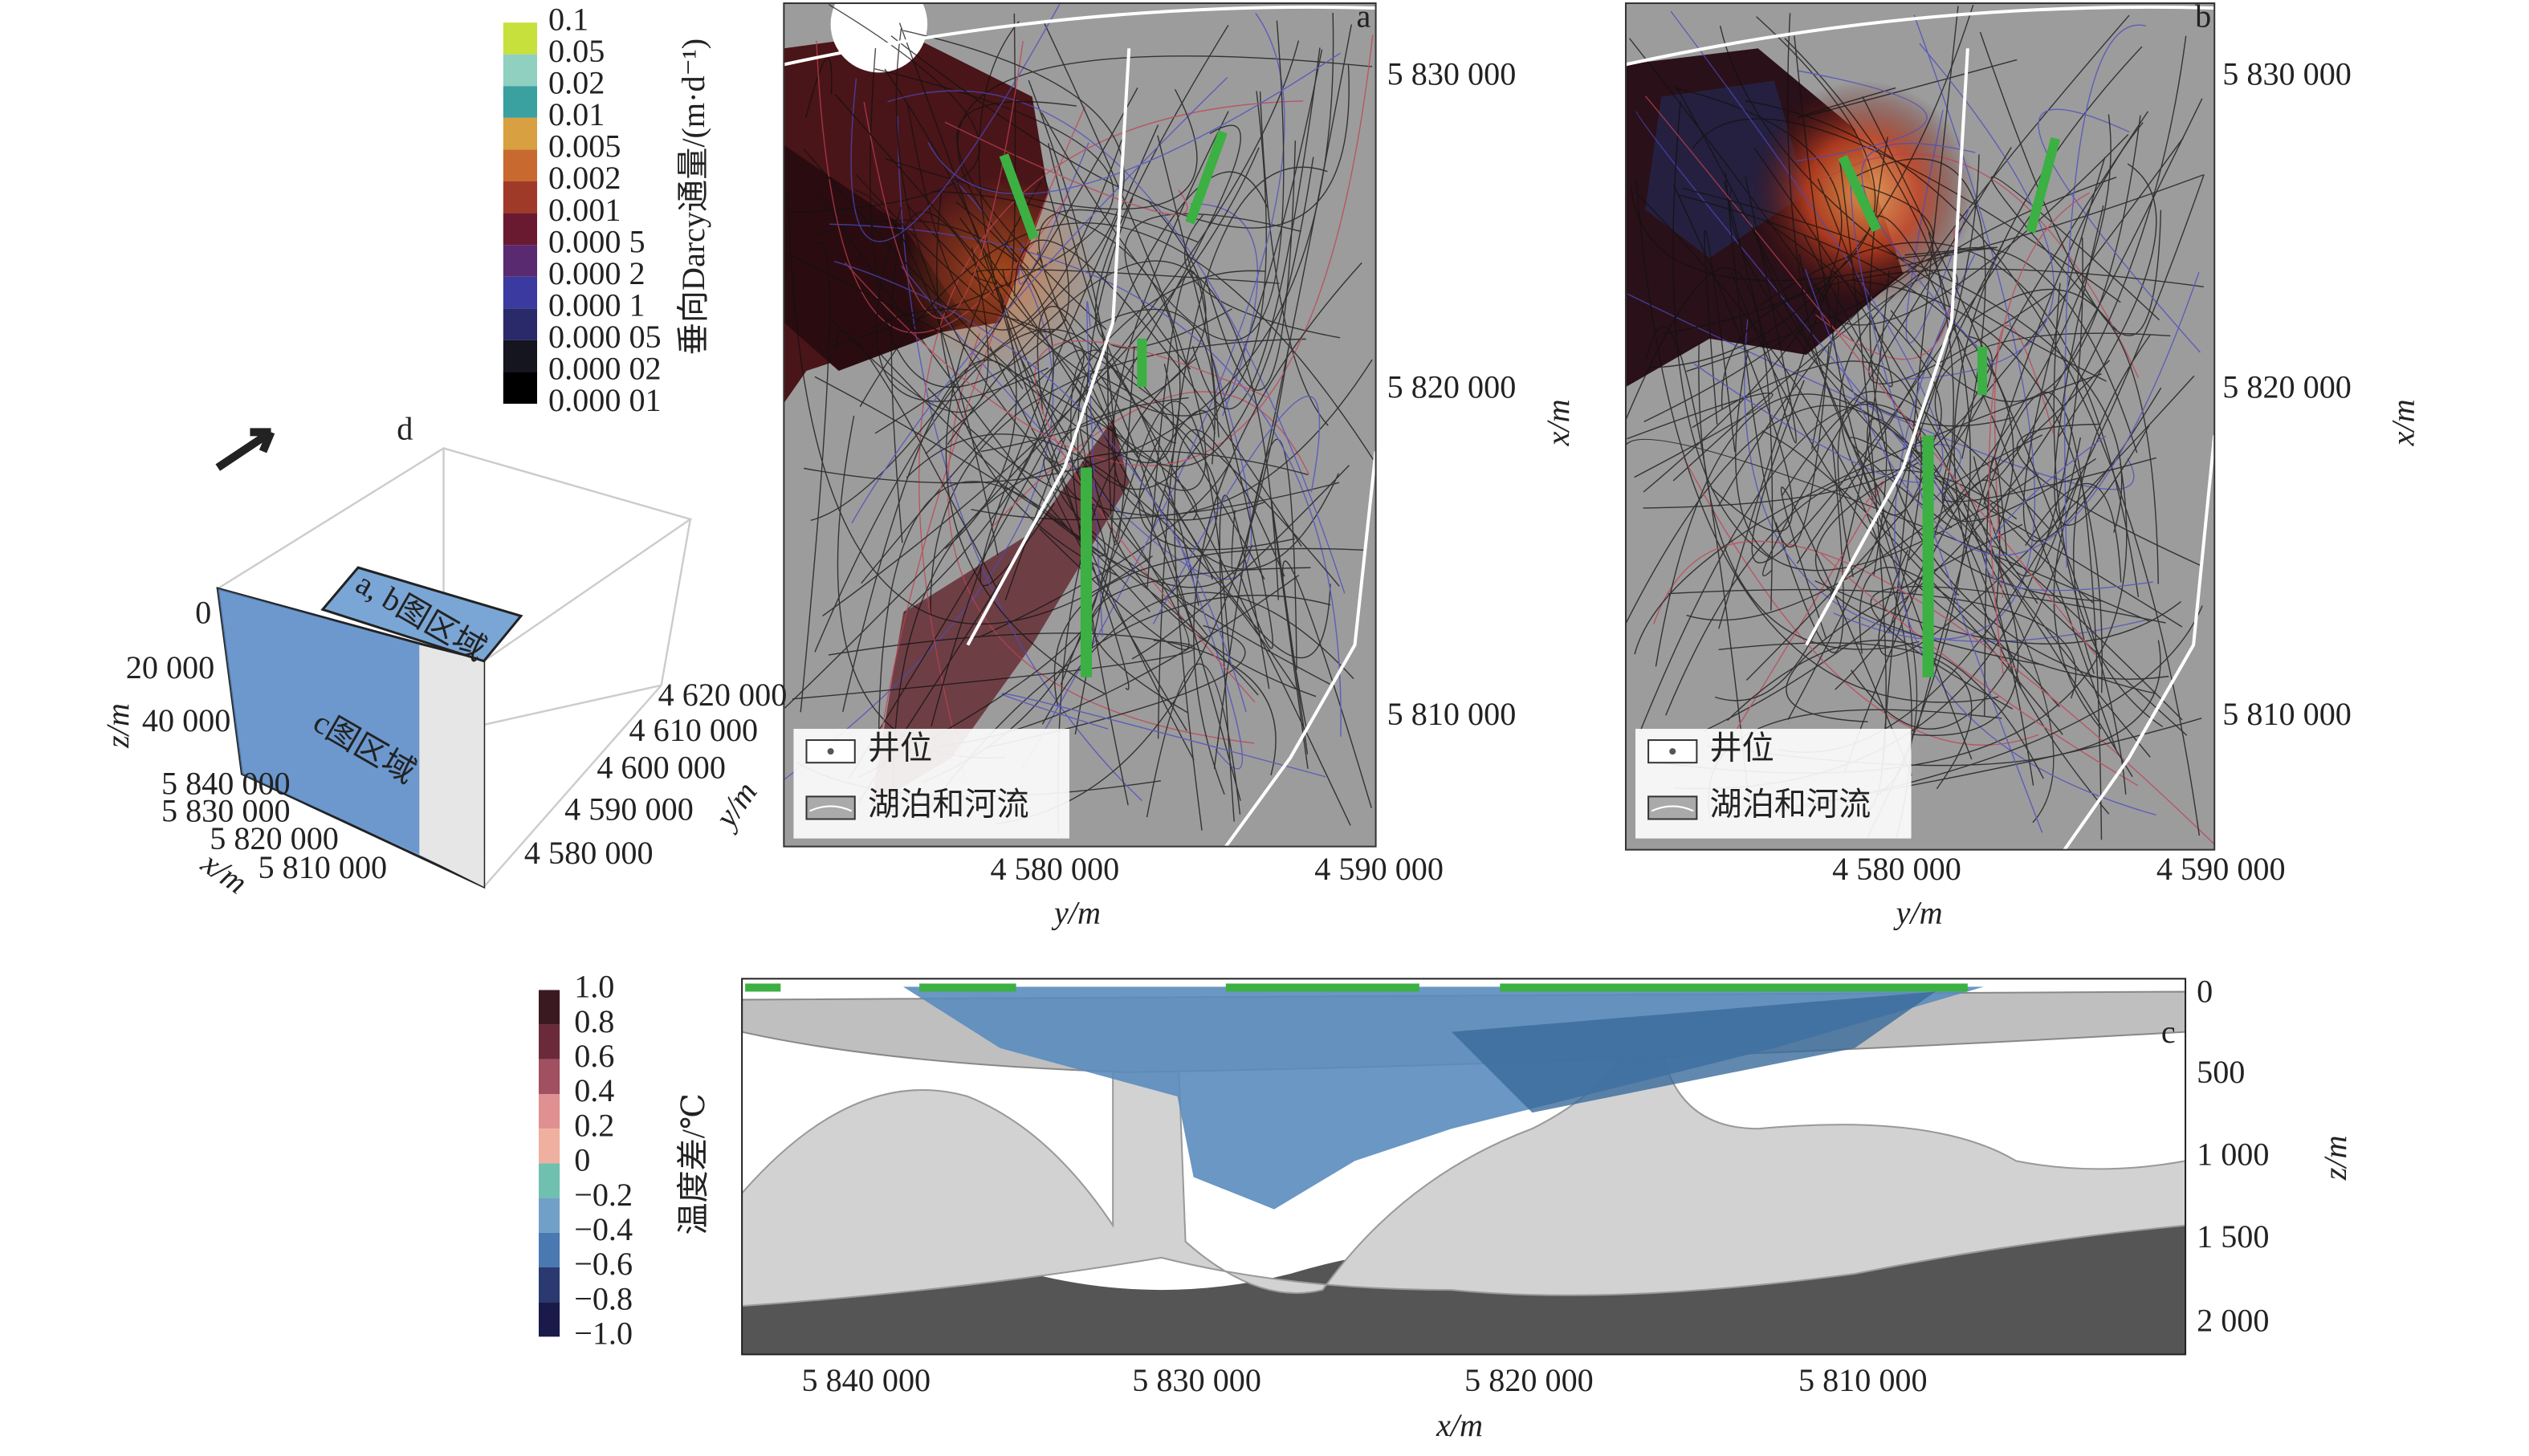  Describe the element at coordinates (584, 178) in the screenshot. I see `colorbar-flux-label: 0.002` at that location.